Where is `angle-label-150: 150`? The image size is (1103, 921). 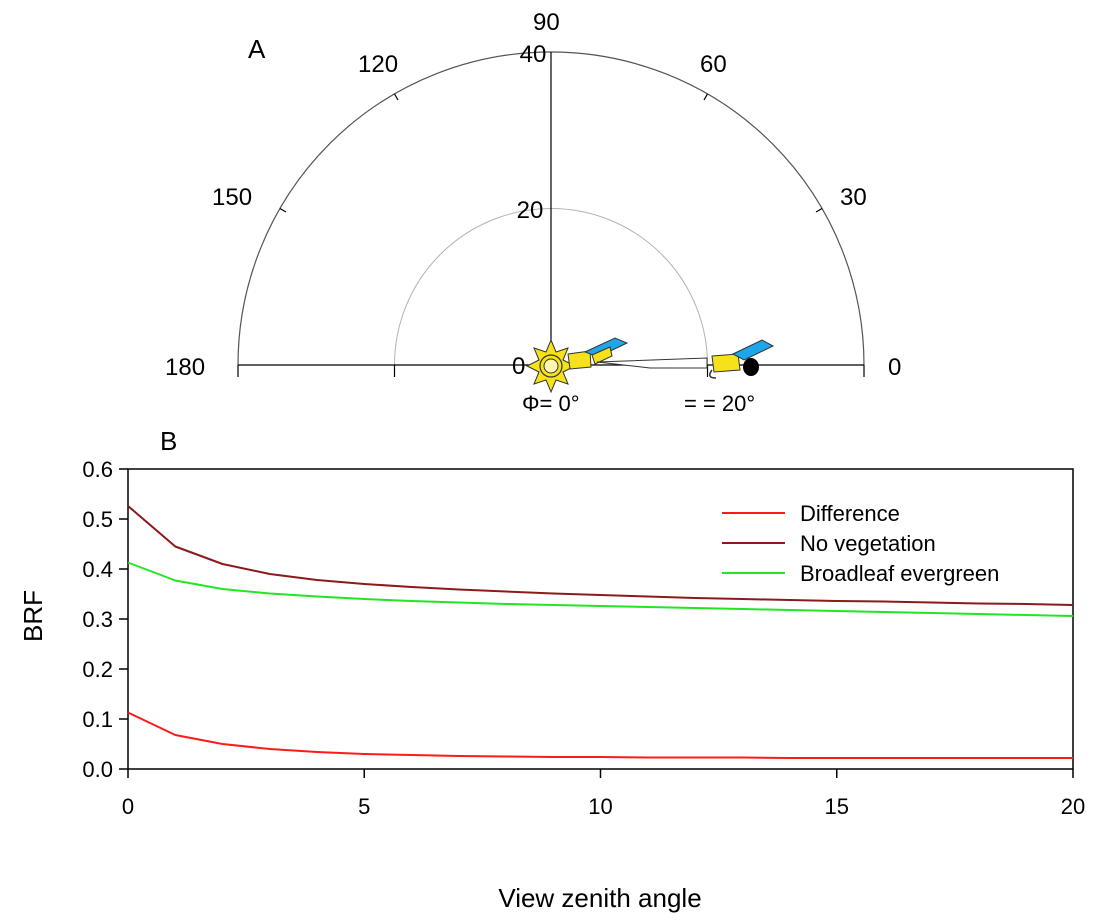 angle-label-150: 150 is located at coordinates (232, 197).